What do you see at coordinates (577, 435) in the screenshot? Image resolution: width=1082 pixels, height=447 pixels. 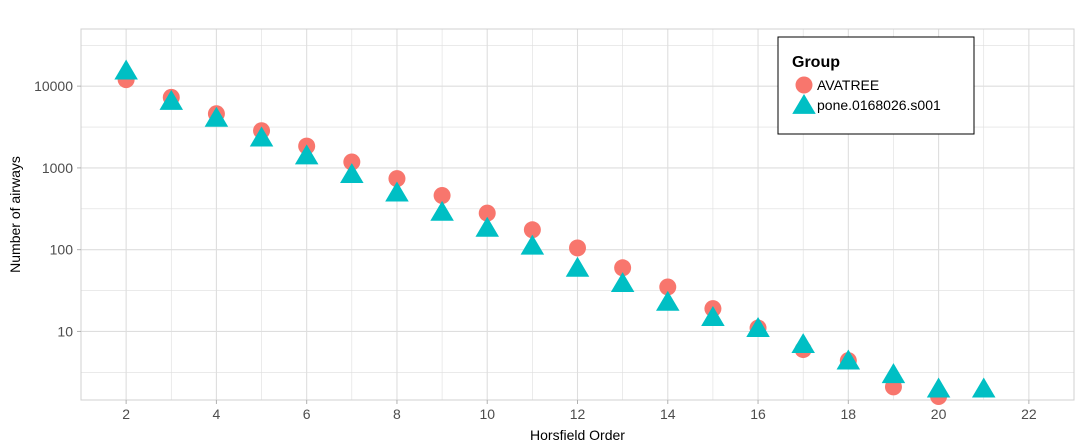 I see `x-axis-title: Horsfield Order` at bounding box center [577, 435].